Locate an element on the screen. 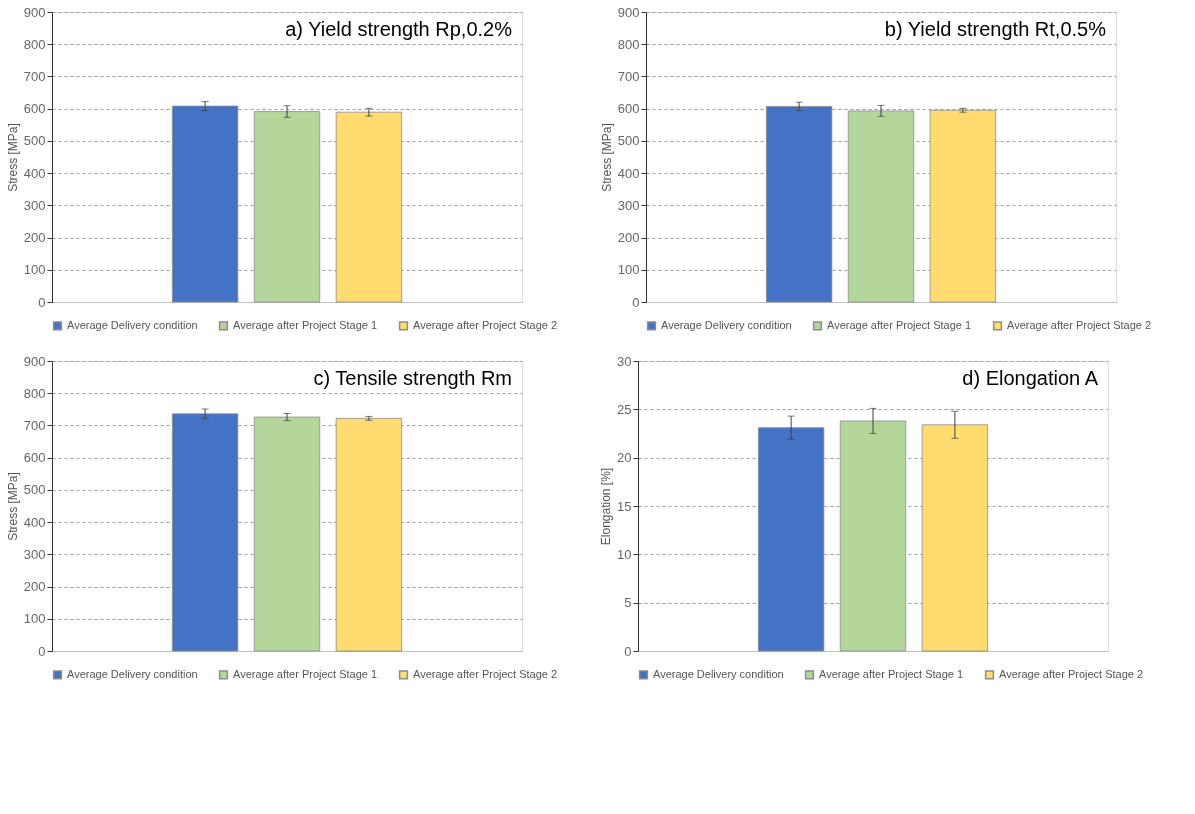 Image resolution: width=1195 pixels, height=814 pixels. y-axis-title: Elongation [%] is located at coordinates (606, 506).